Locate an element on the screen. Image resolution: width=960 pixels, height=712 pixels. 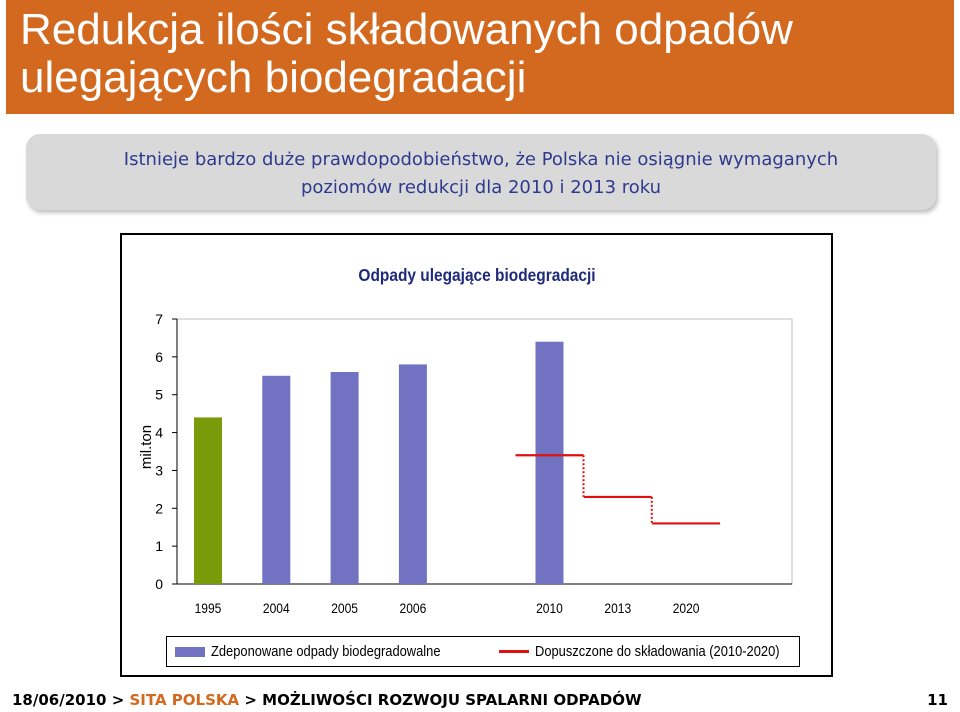
x-tick-label: 2006 is located at coordinates (413, 608).